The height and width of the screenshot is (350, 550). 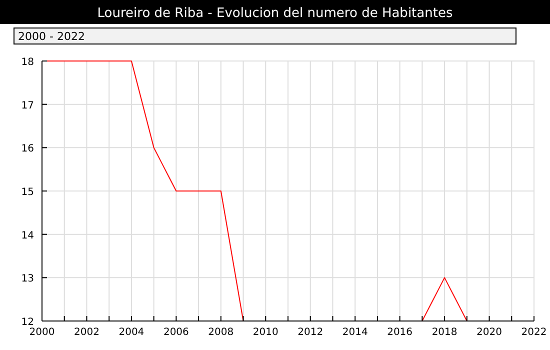 I want to click on x-tick-label: 2004, so click(x=131, y=332).